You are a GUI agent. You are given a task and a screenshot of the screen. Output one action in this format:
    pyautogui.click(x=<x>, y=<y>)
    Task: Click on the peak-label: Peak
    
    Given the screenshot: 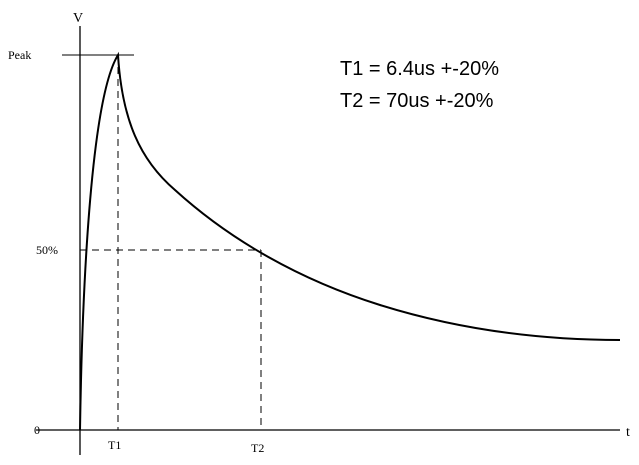 What is the action you would take?
    pyautogui.click(x=19, y=55)
    